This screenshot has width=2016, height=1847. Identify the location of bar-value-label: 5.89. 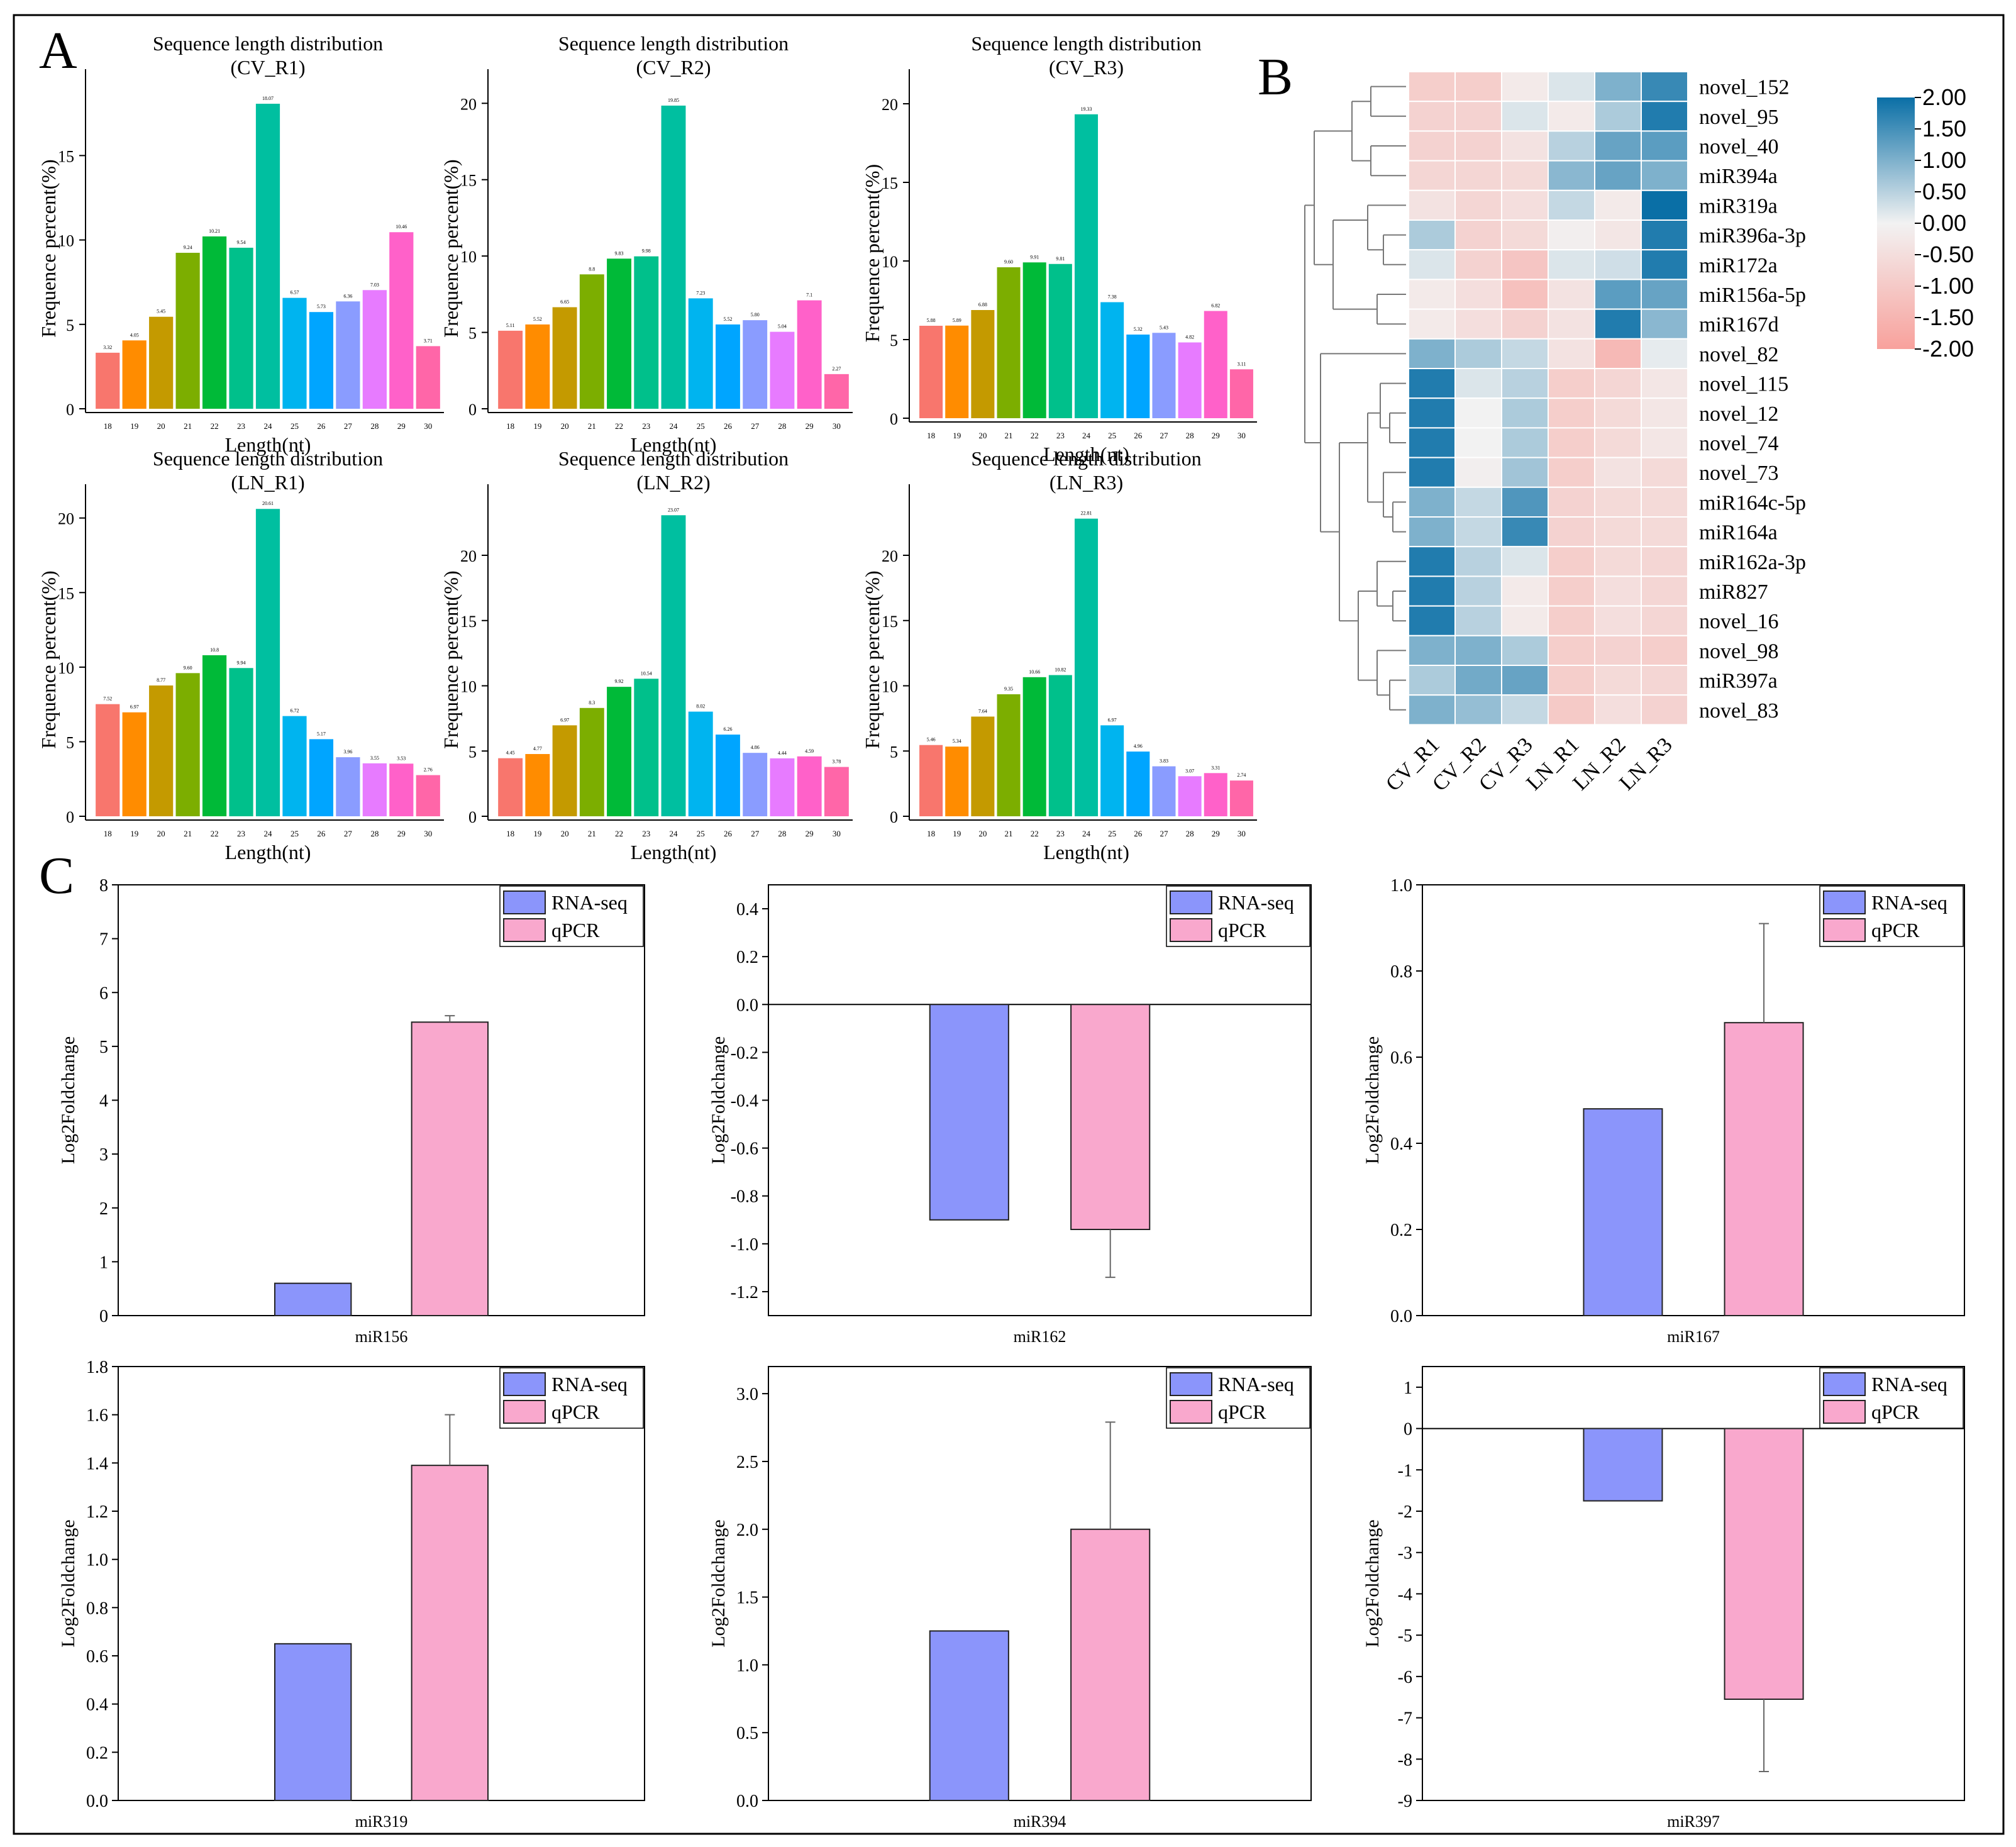
(957, 320).